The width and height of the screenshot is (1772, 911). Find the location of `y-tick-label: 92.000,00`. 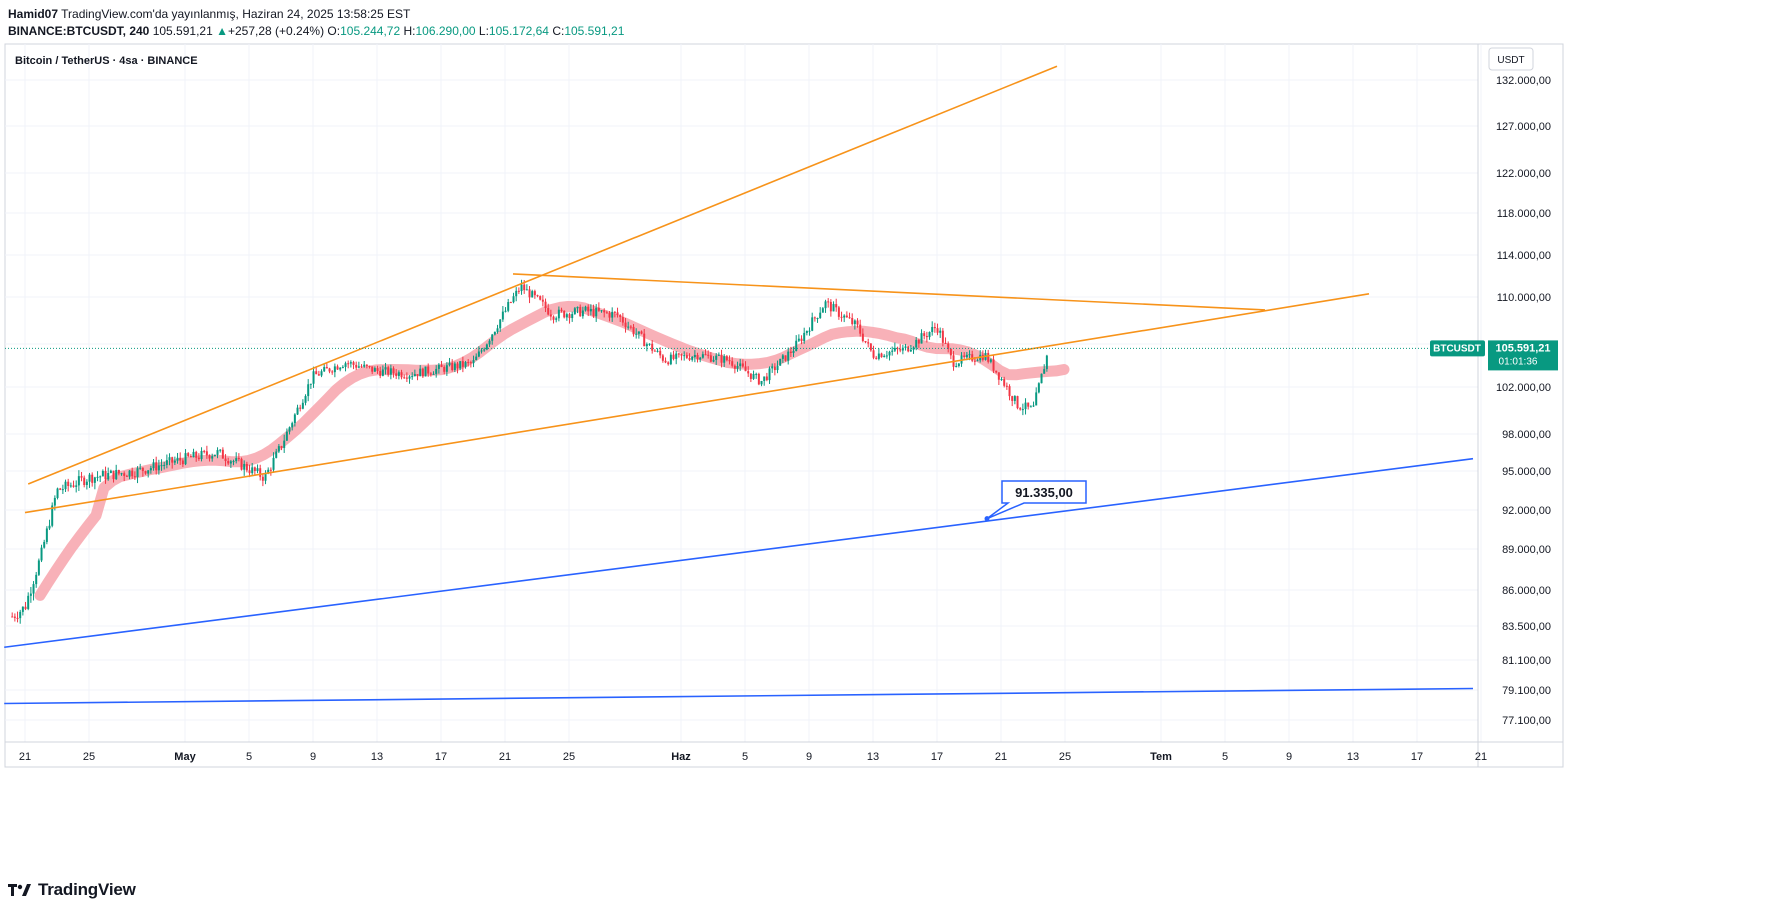

y-tick-label: 92.000,00 is located at coordinates (1526, 511).